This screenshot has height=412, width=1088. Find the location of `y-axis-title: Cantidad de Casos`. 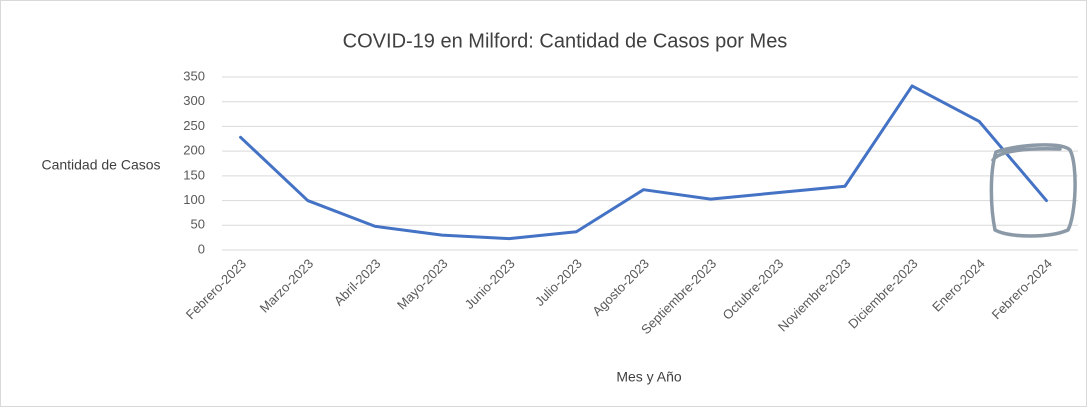

y-axis-title: Cantidad de Casos is located at coordinates (100, 165).